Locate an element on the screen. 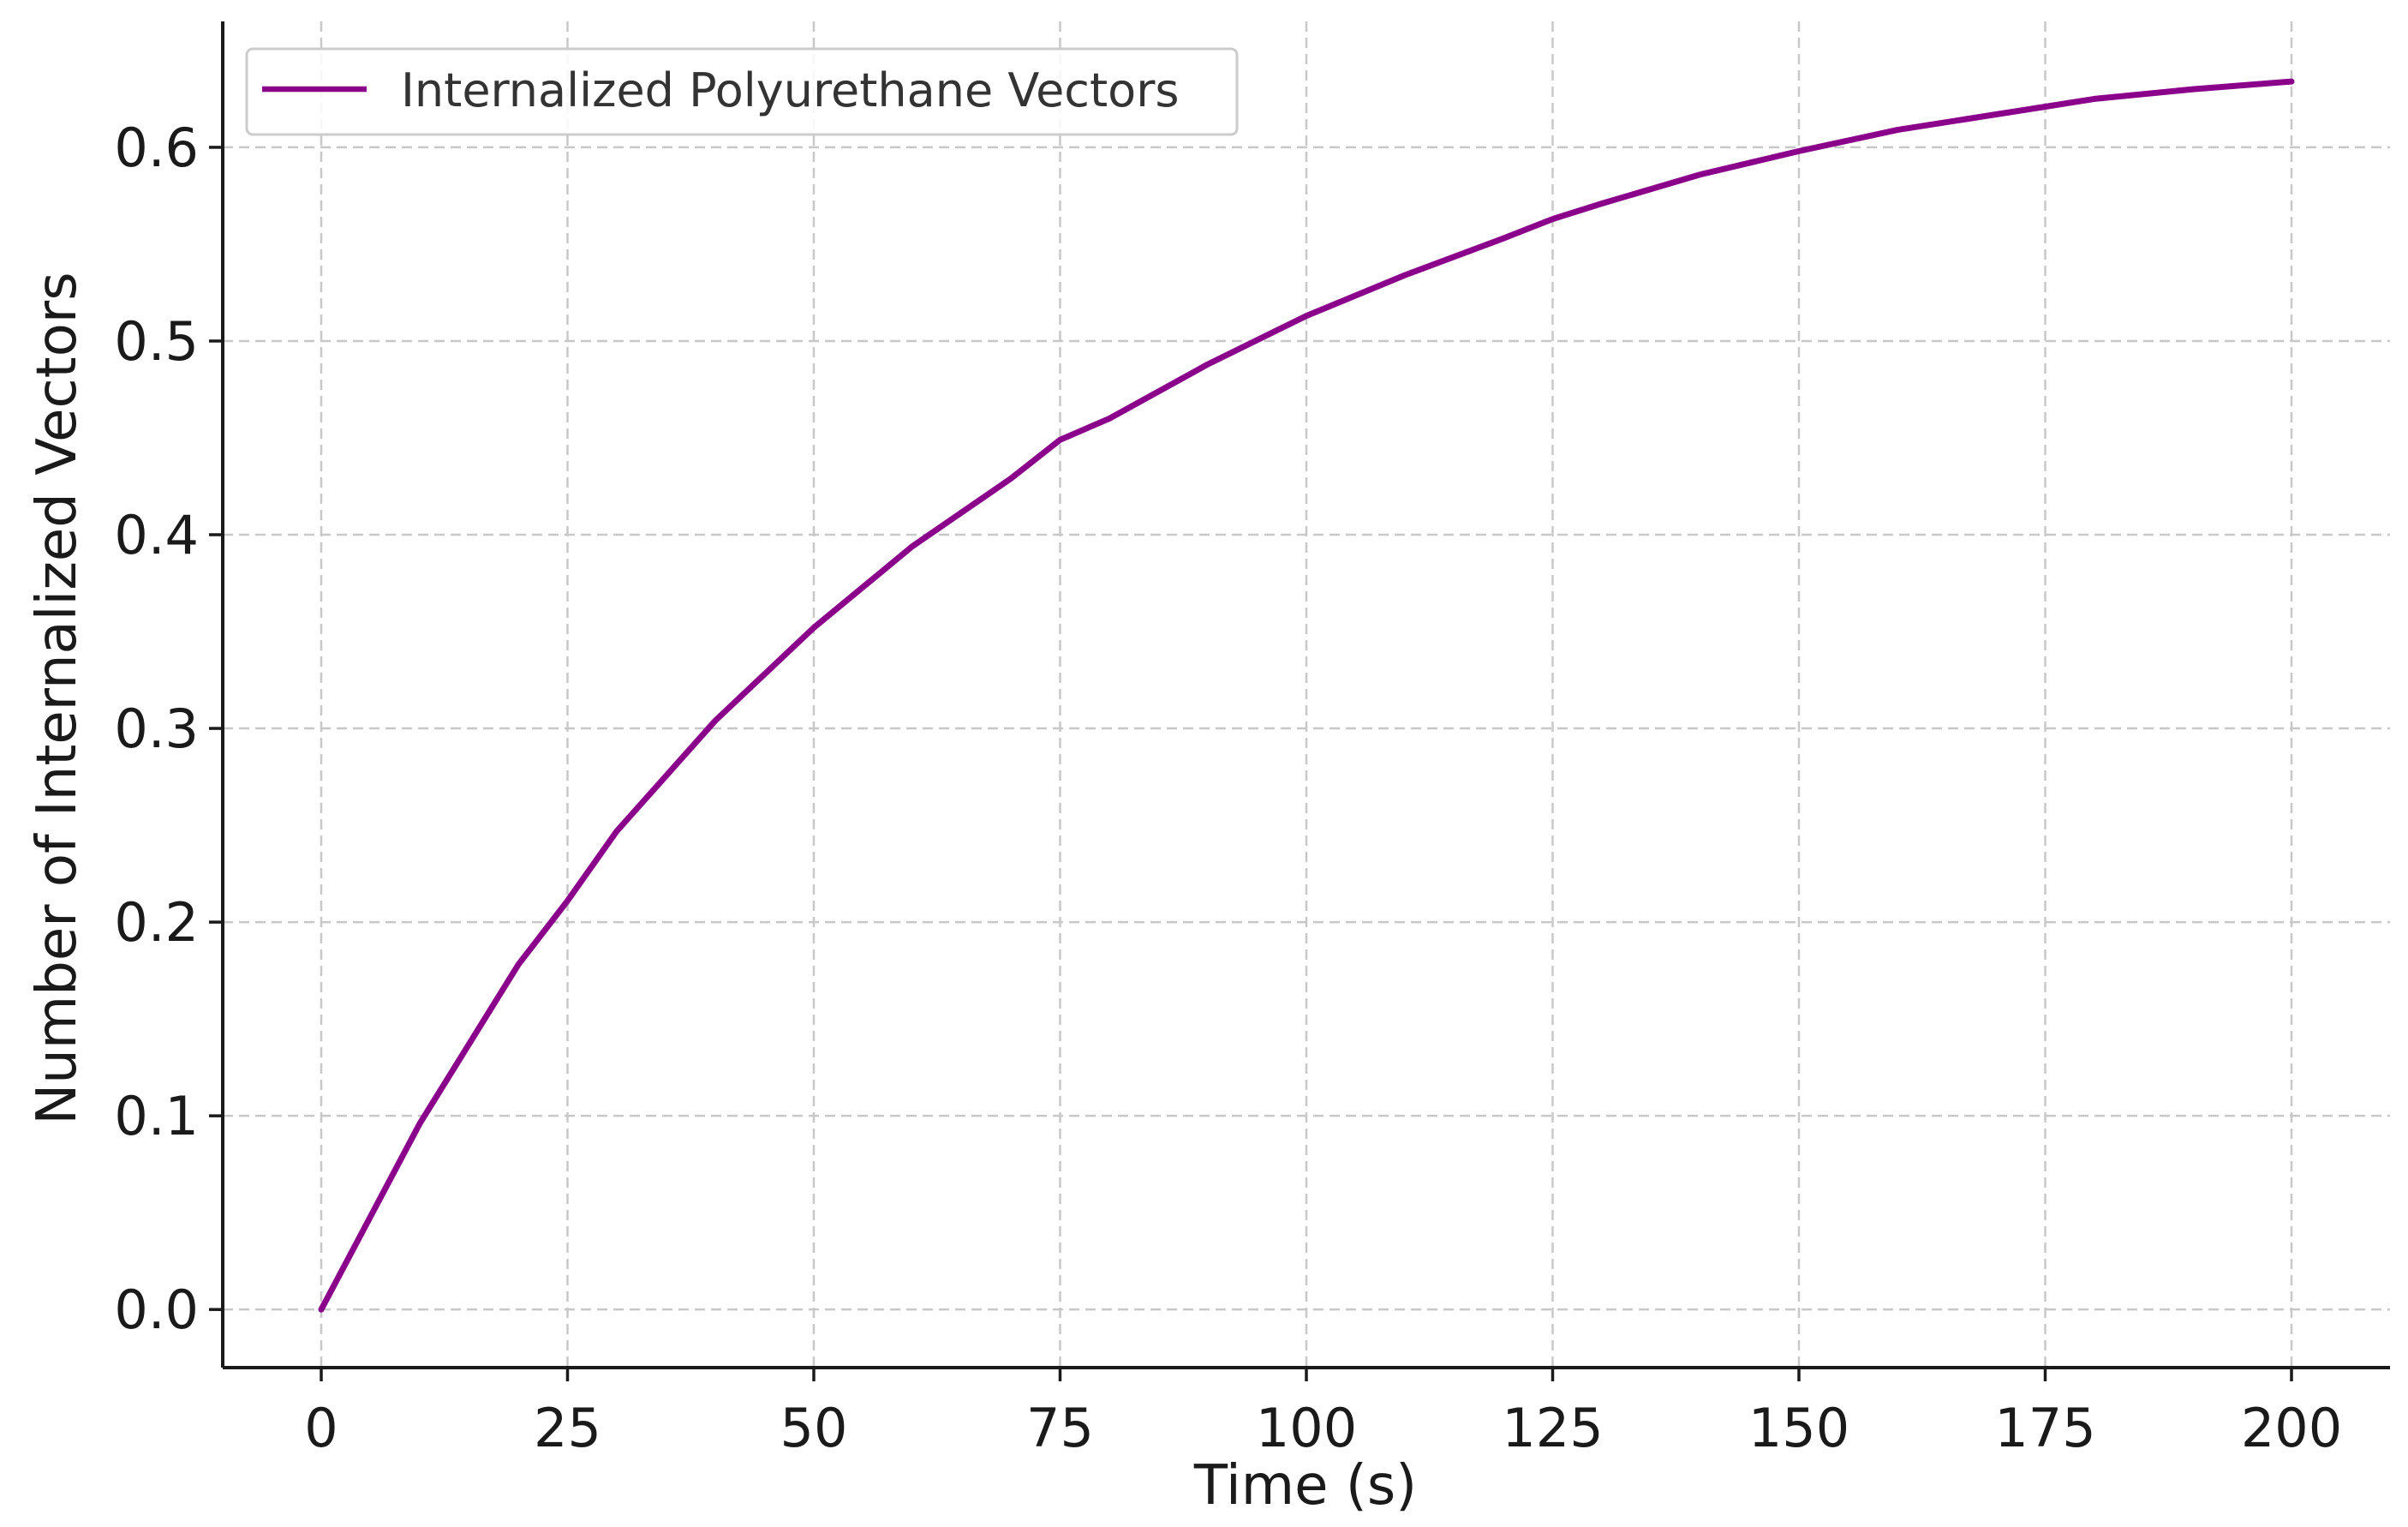 The width and height of the screenshot is (2408, 1527). x-tick-label: 100 is located at coordinates (1306, 1428).